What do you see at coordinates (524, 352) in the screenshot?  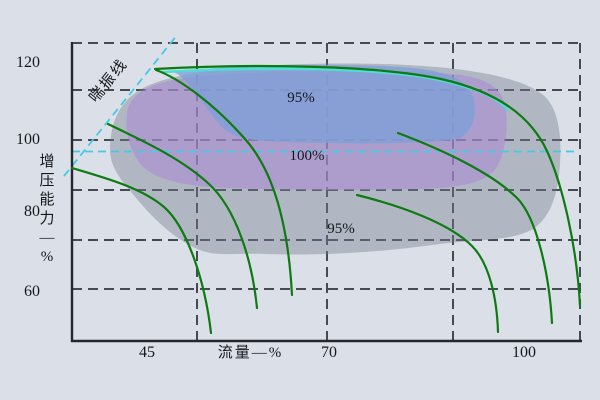 I see `x-tick-100: 100` at bounding box center [524, 352].